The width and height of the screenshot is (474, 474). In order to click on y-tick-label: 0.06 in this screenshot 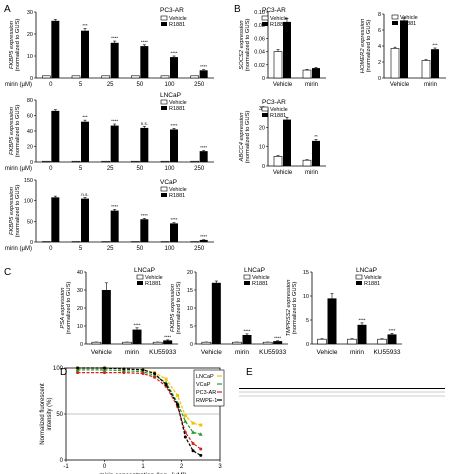, I will do `click(259, 39)`.